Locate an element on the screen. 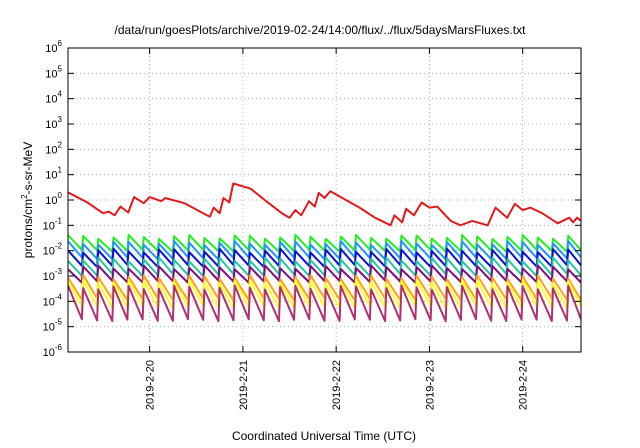  x-tick-label: 2019-2-24 is located at coordinates (524, 385).